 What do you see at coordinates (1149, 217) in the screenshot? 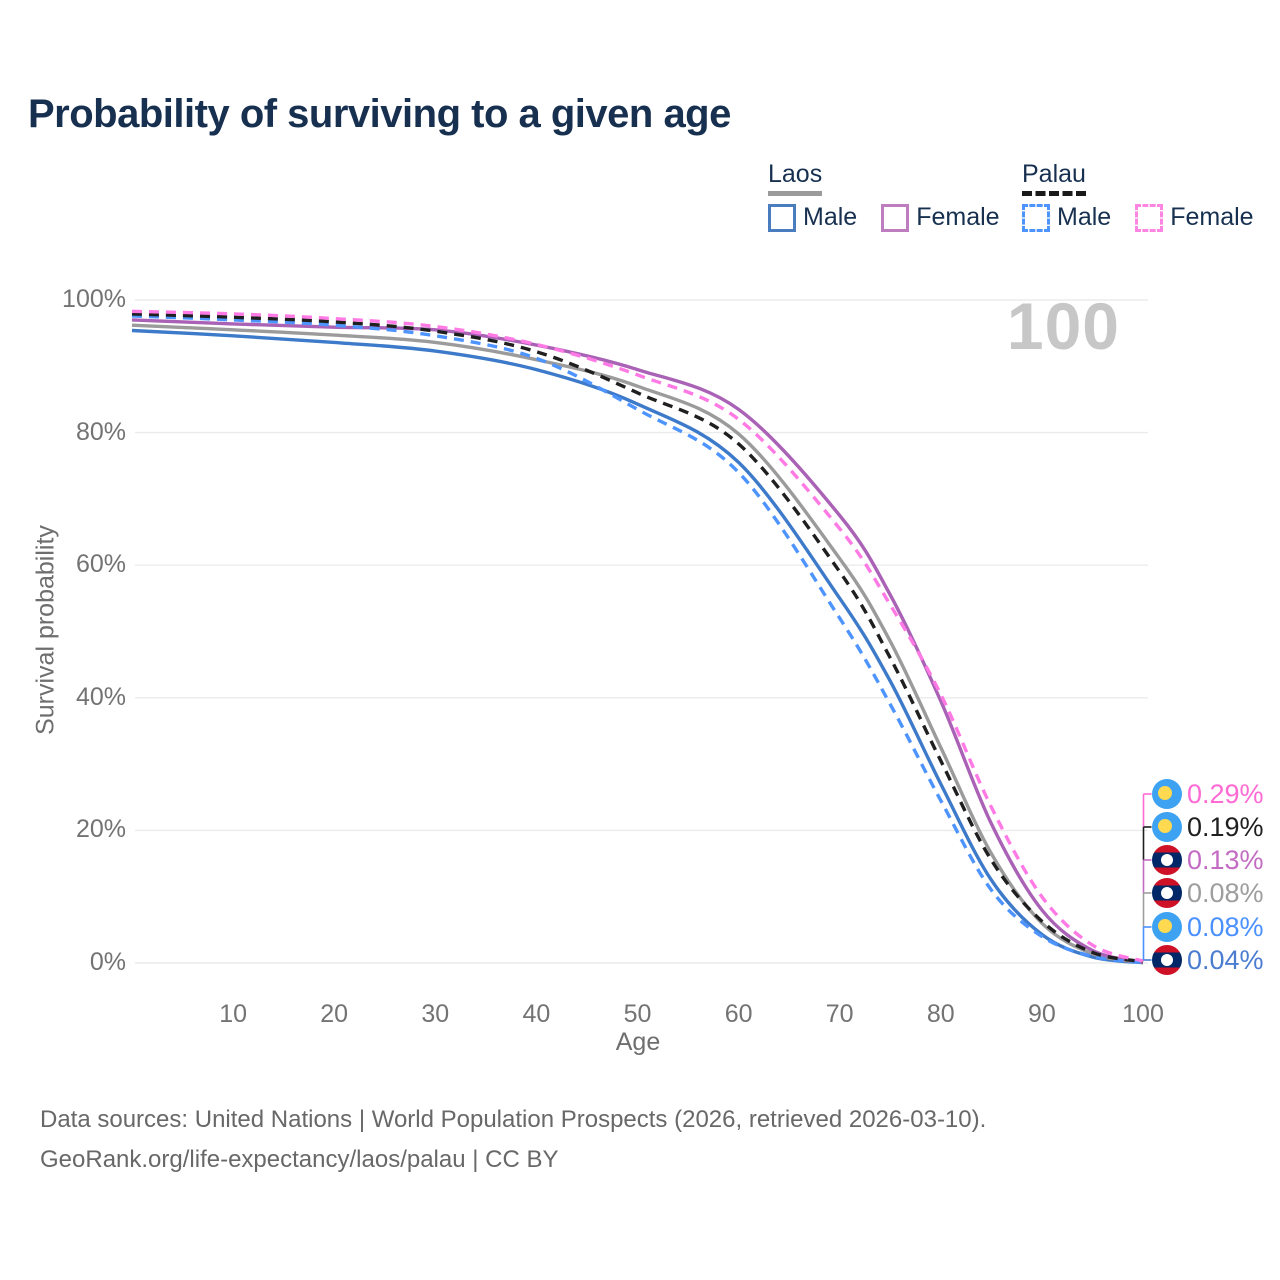
I see `palau-female-swatch-icon` at bounding box center [1149, 217].